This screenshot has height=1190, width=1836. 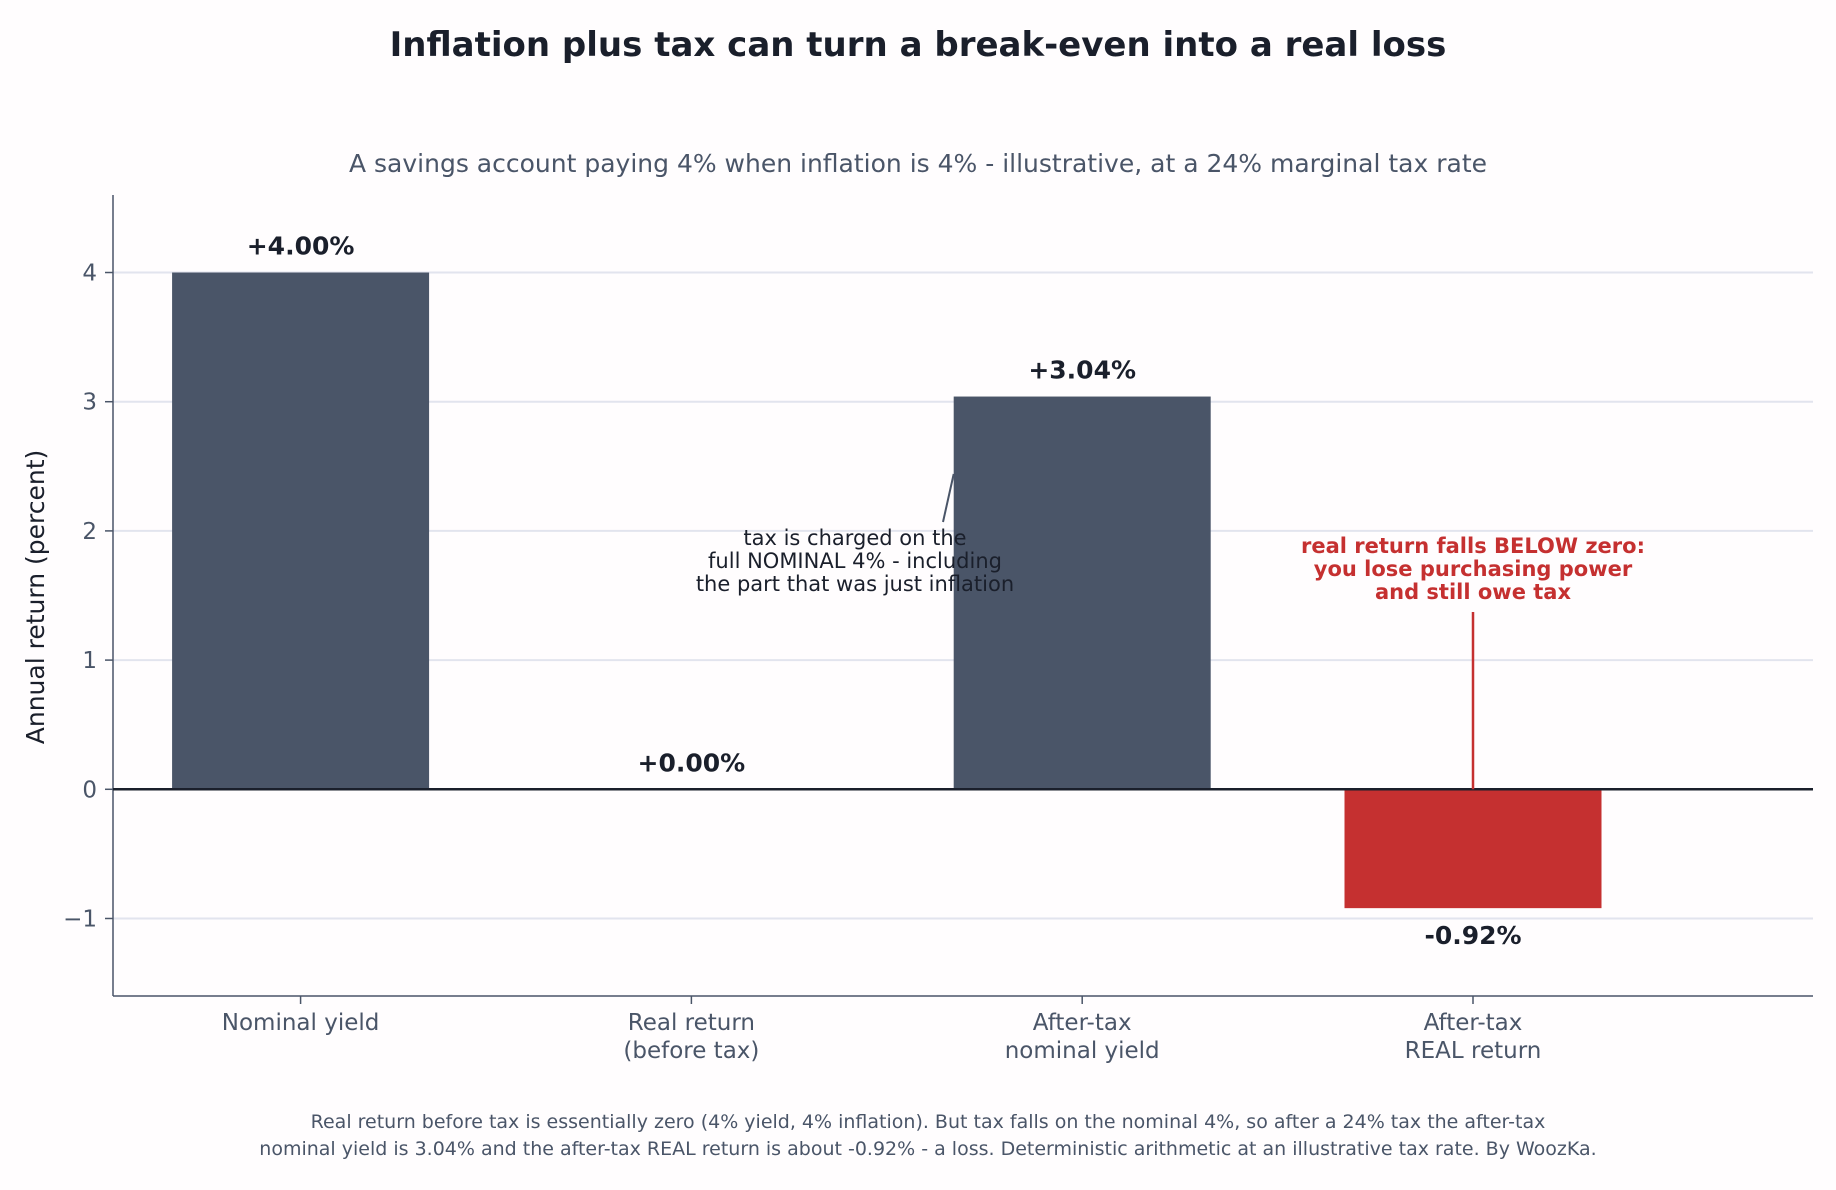 What do you see at coordinates (89, 403) in the screenshot?
I see `y-tick-label: 3` at bounding box center [89, 403].